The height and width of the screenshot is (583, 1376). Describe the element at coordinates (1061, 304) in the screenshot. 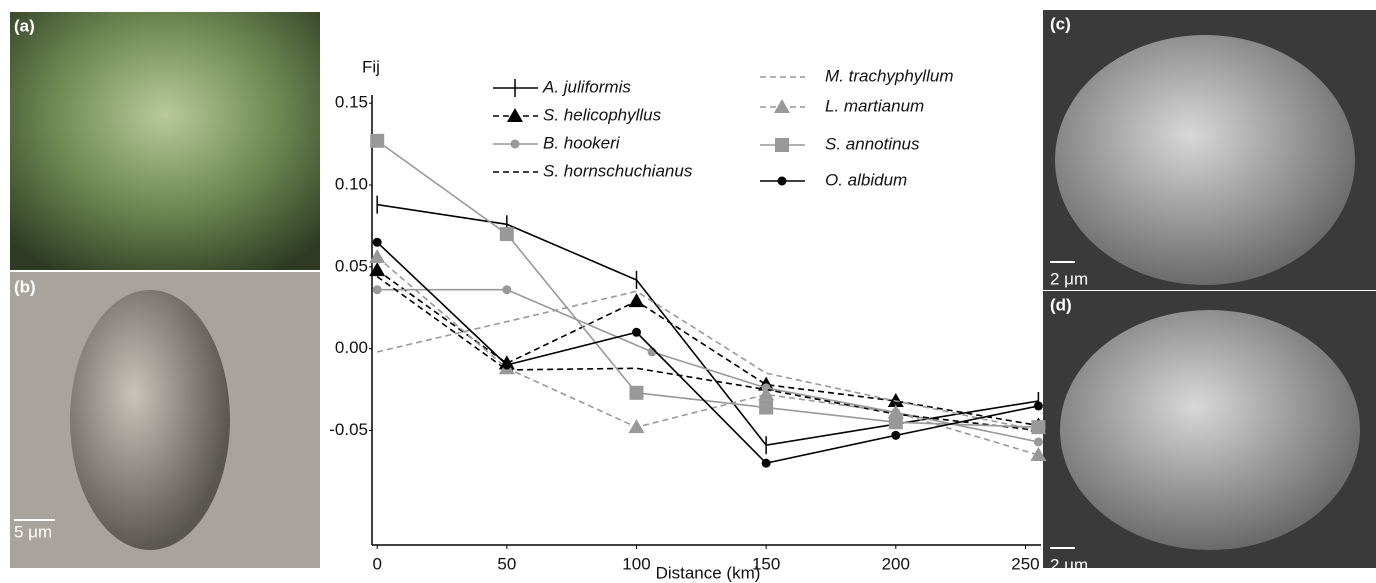

I see `panel-label: (d)` at that location.